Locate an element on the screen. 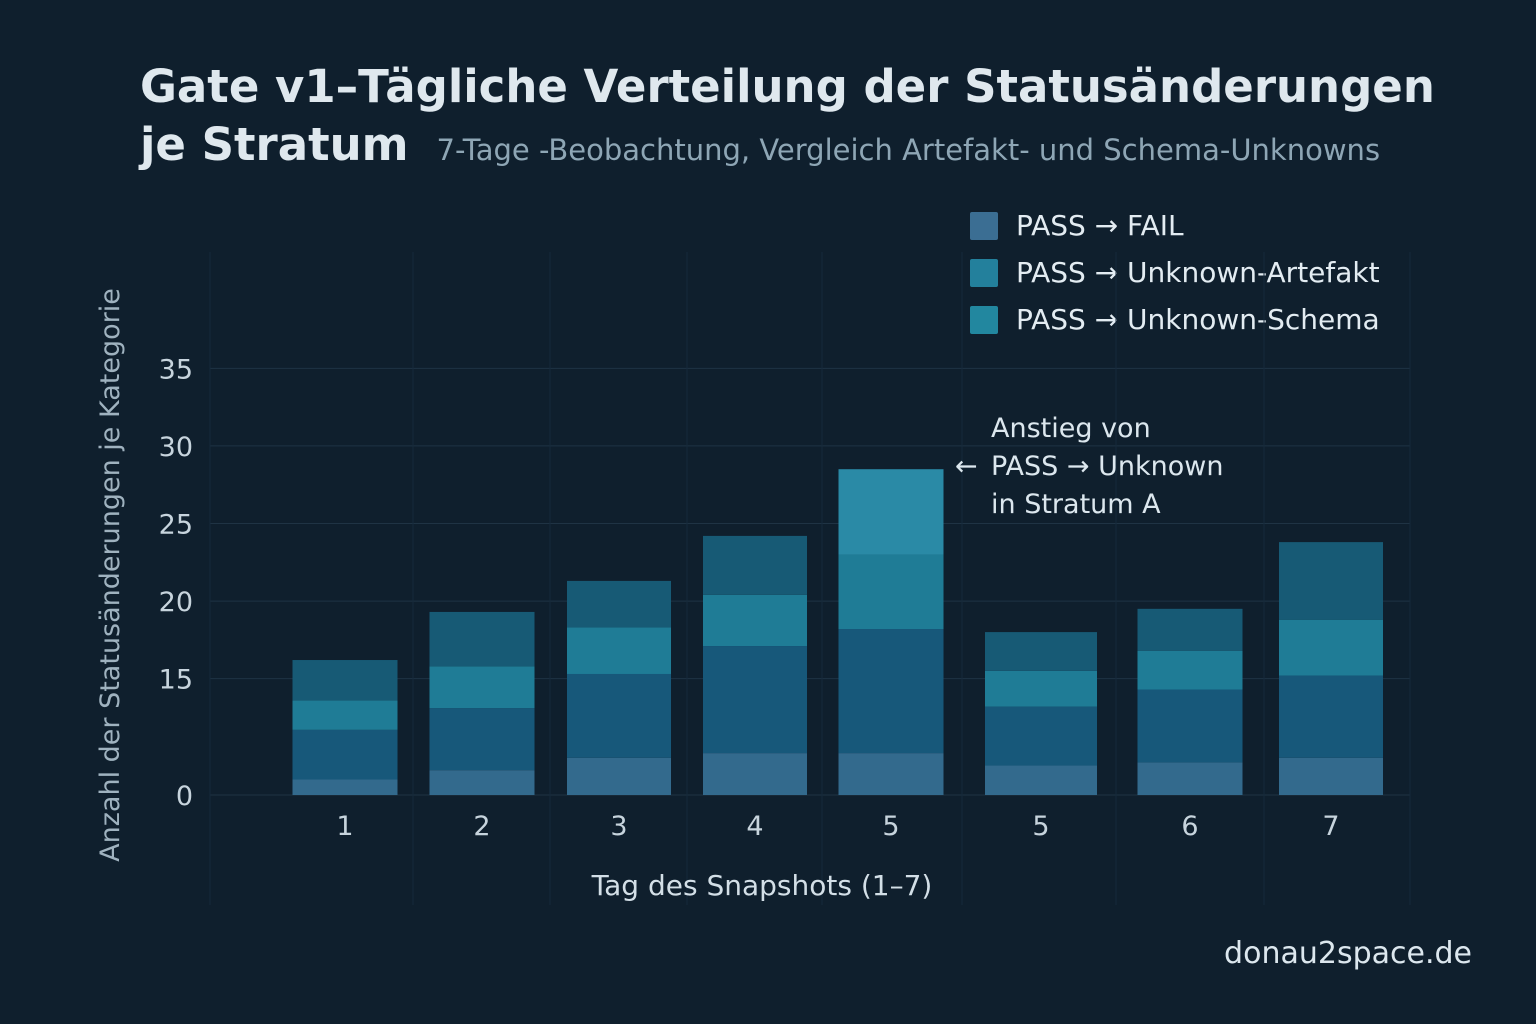 The height and width of the screenshot is (1024, 1536). arrow-left-icon: ← is located at coordinates (966, 466).